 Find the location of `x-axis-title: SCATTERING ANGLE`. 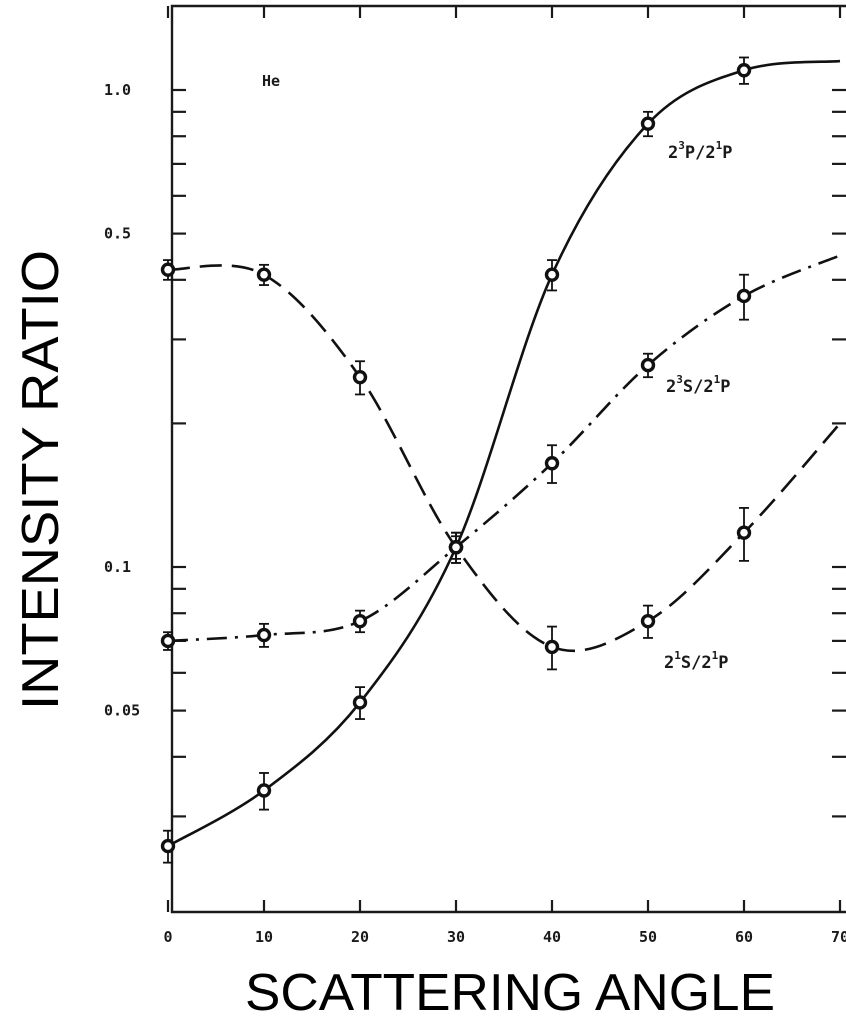

x-axis-title: SCATTERING ANGLE is located at coordinates (510, 992).